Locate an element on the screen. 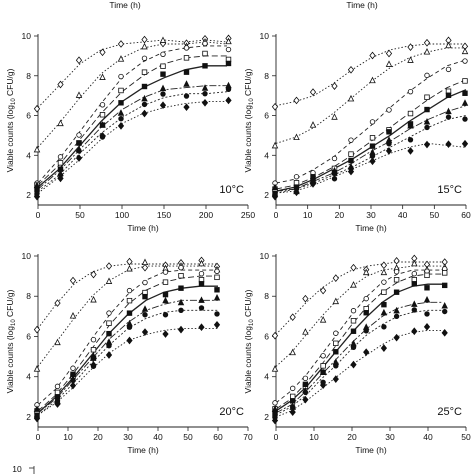  fit-curve-diamond-open is located at coordinates (127, 296).